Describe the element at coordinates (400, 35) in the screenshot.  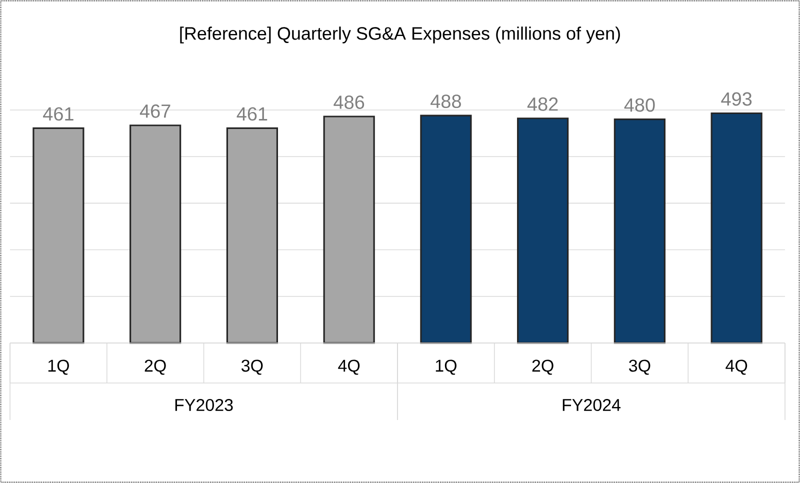
I see `chart-title: [Reference] Quarterly SG&A Expenses (millions of yen)` at that location.